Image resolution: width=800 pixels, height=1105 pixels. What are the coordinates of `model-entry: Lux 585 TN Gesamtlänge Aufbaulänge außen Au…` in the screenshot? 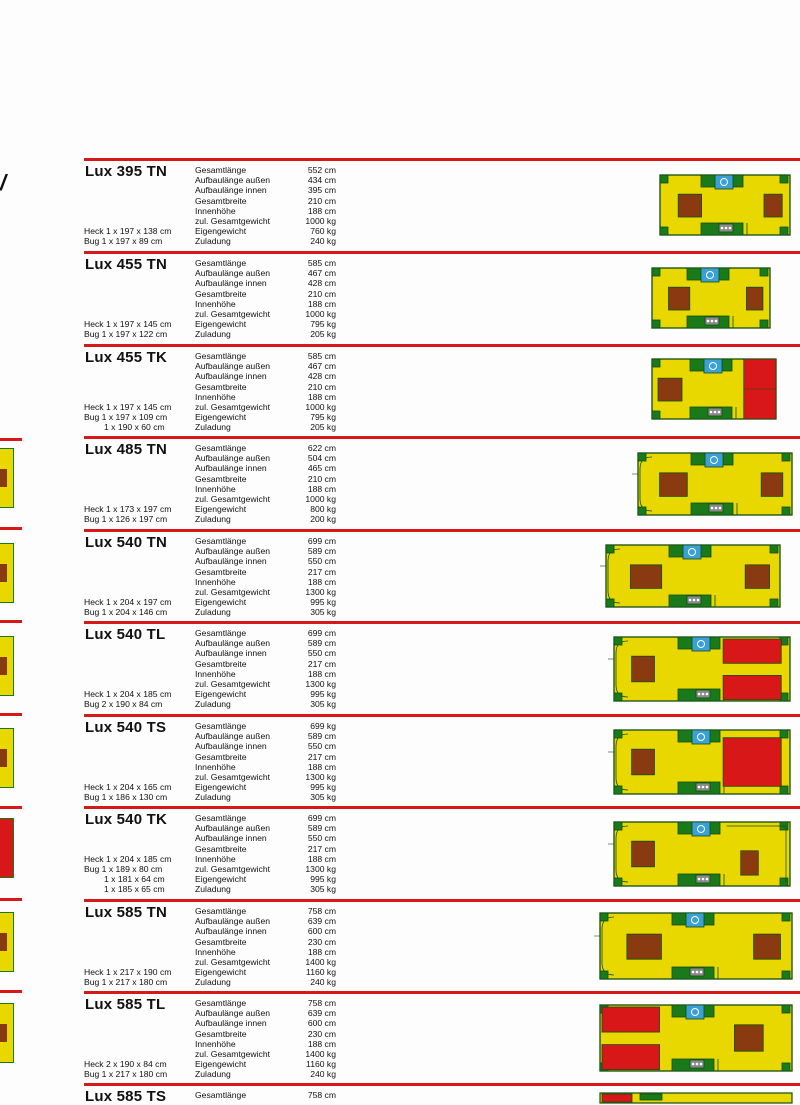 It's located at (442, 945).